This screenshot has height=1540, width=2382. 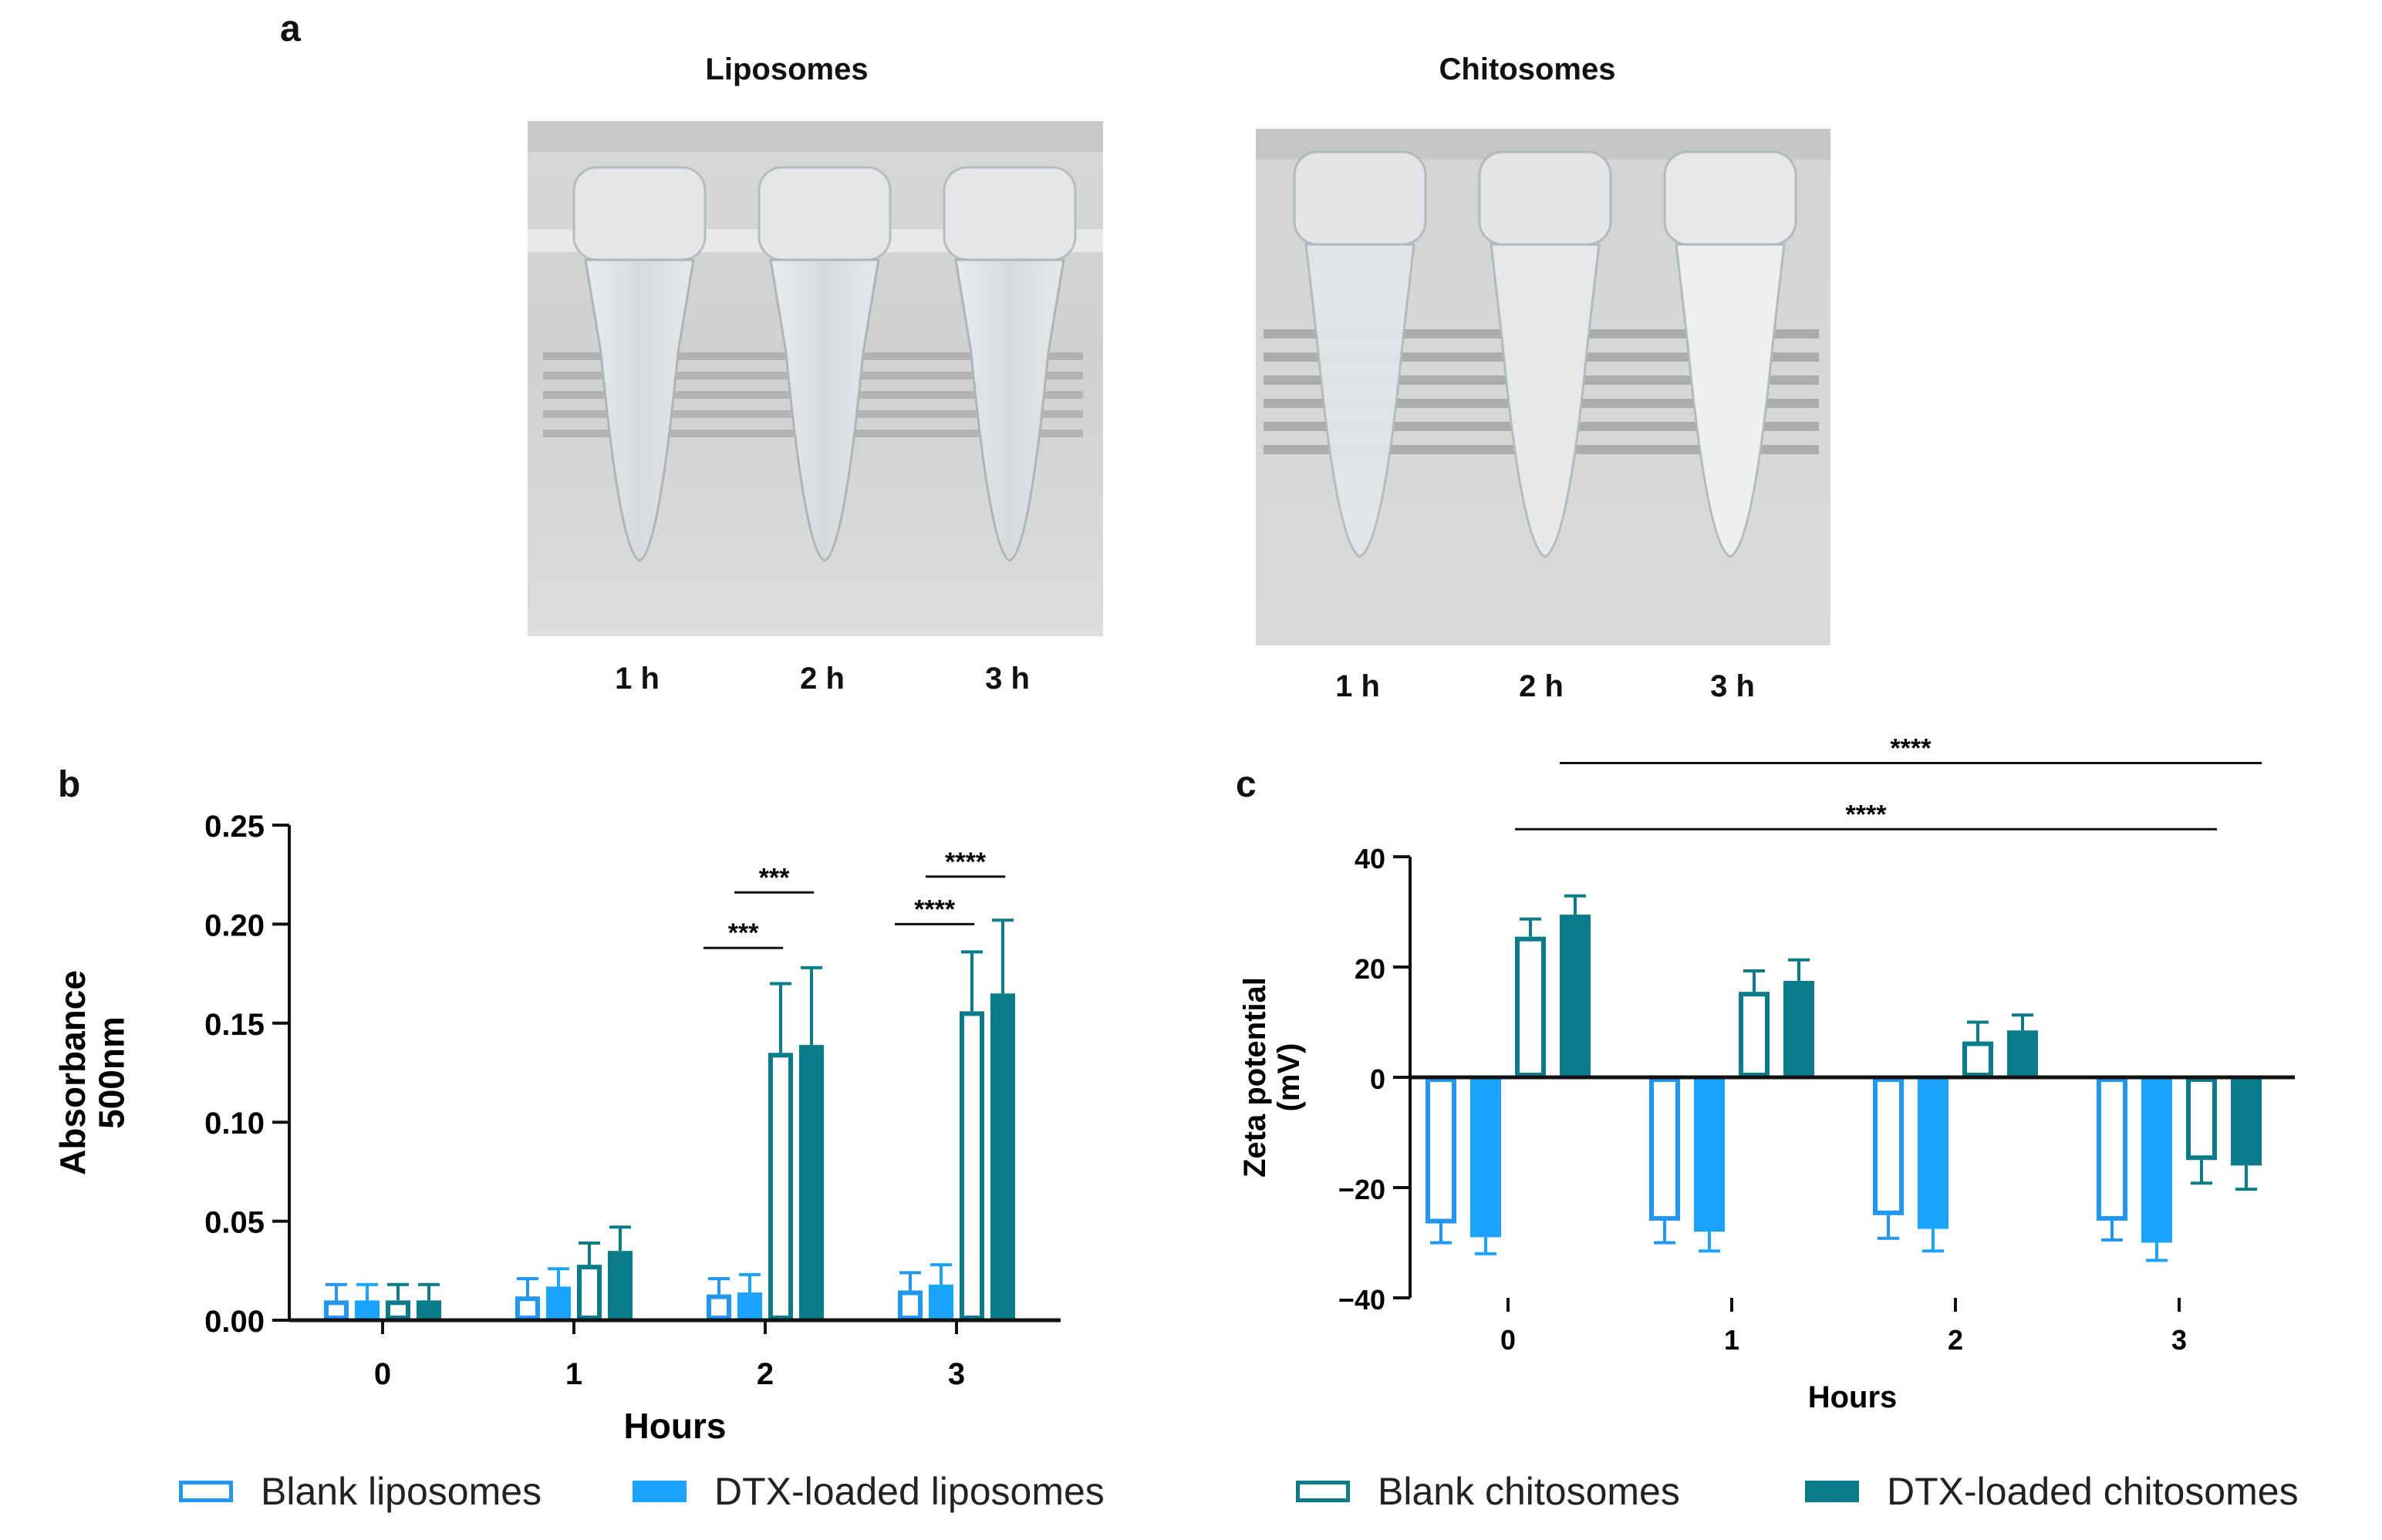 I want to click on c-xtick-label: 3, so click(x=2179, y=1340).